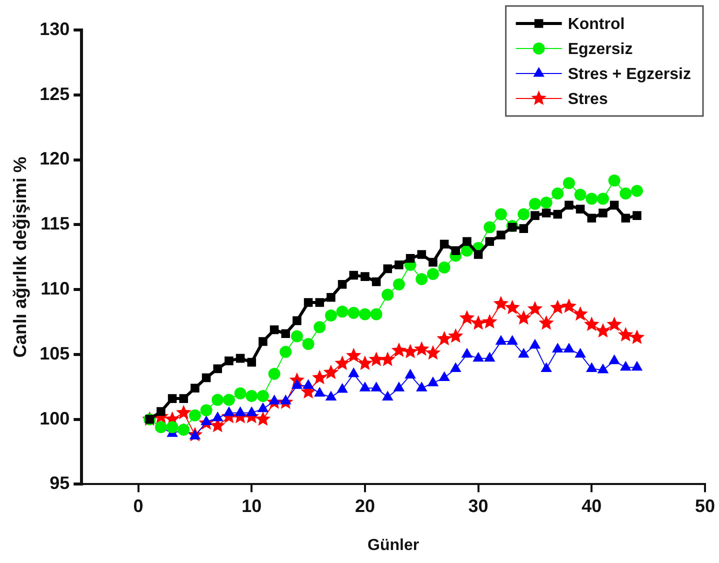  What do you see at coordinates (588, 99) in the screenshot?
I see `legend-label: Stres` at bounding box center [588, 99].